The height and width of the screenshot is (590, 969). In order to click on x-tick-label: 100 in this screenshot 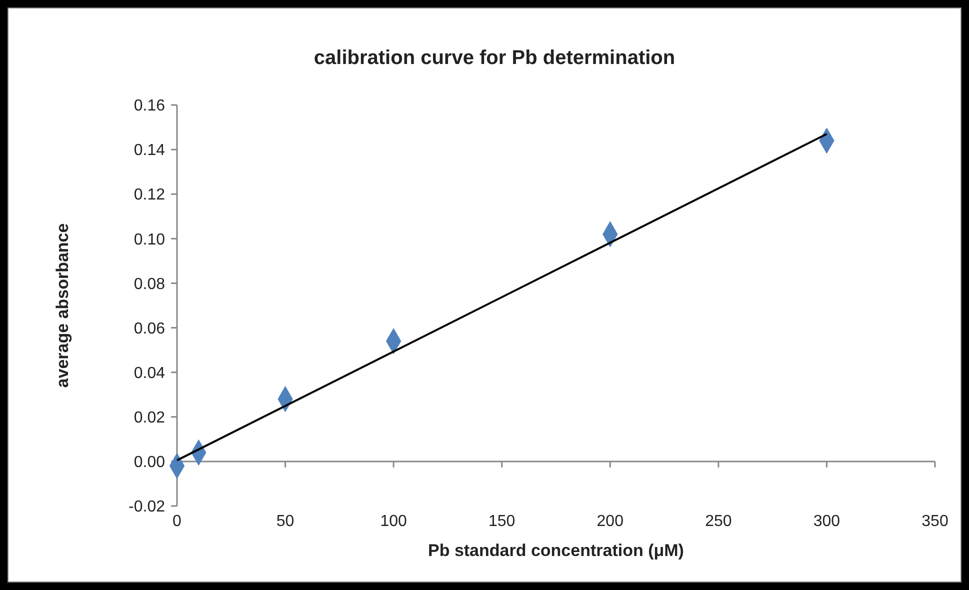, I will do `click(394, 521)`.